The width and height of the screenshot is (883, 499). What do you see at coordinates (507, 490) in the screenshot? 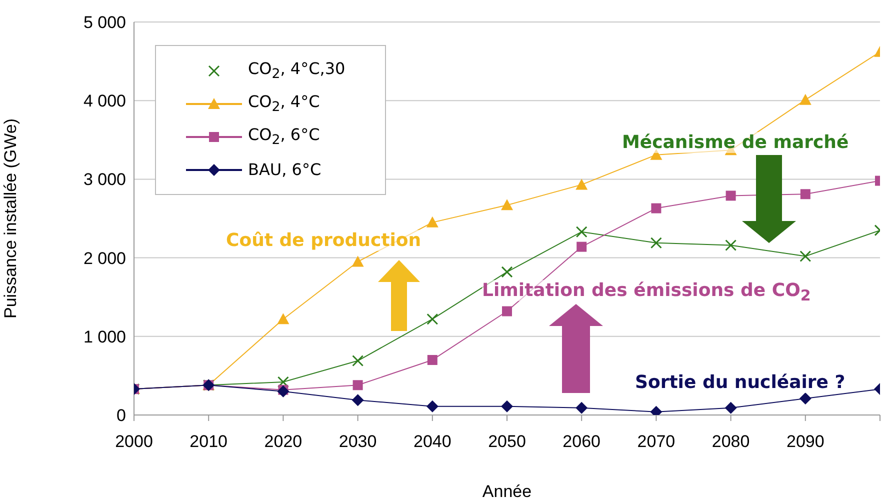
I see `x-axis-title: Année` at bounding box center [507, 490].